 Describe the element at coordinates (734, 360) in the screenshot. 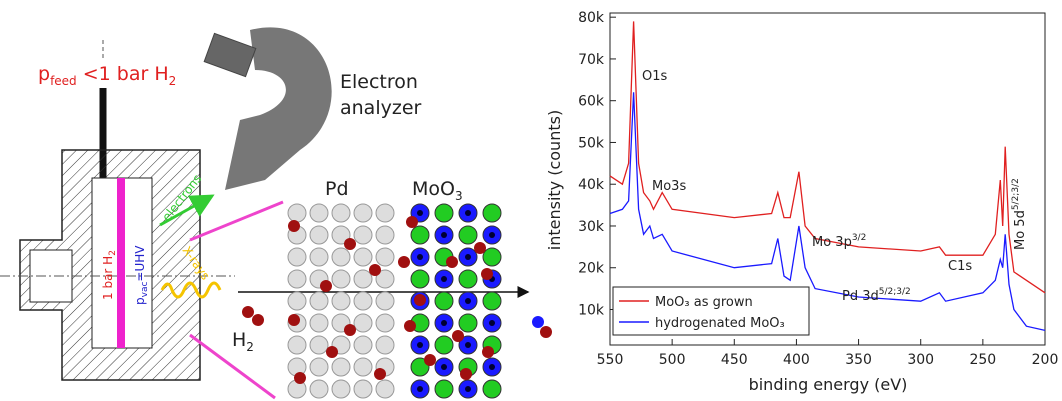

I see `x-tick-label: 450` at that location.